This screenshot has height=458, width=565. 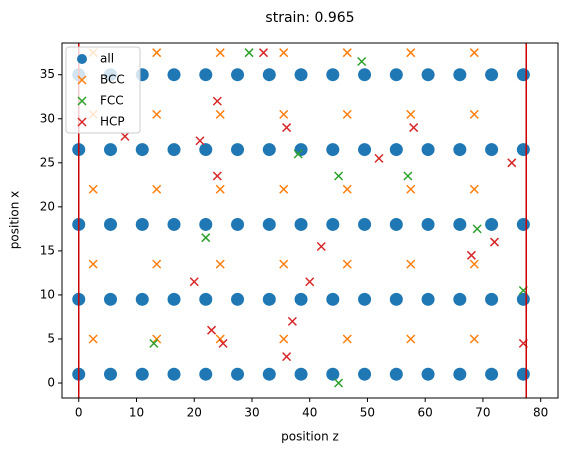 What do you see at coordinates (51, 338) in the screenshot?
I see `y-tick-label: 5` at bounding box center [51, 338].